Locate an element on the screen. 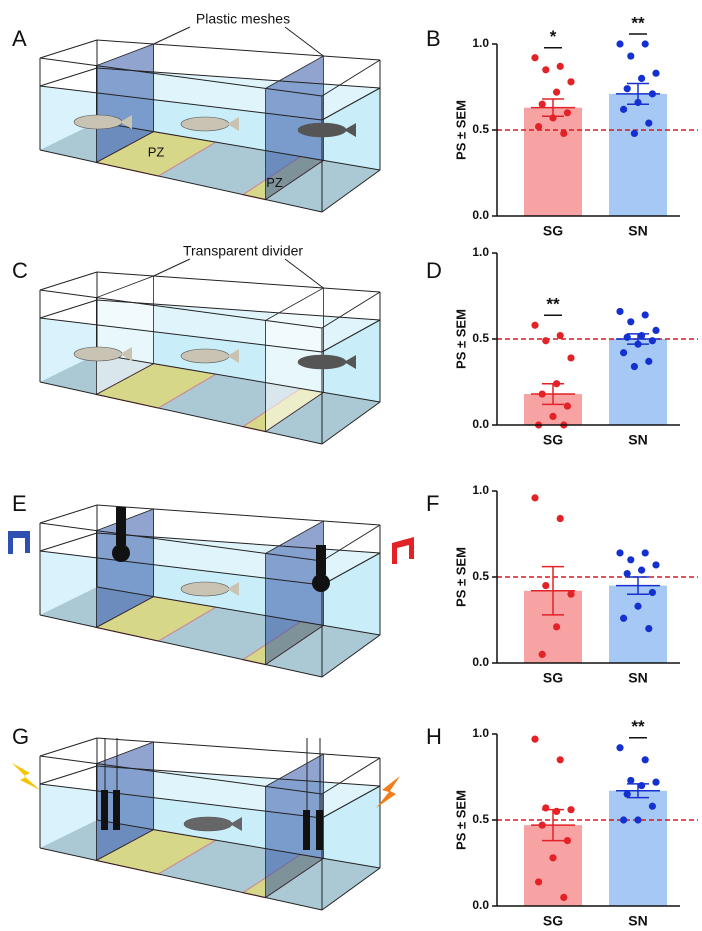 The image size is (702, 931). lightning is located at coordinates (388, 792).